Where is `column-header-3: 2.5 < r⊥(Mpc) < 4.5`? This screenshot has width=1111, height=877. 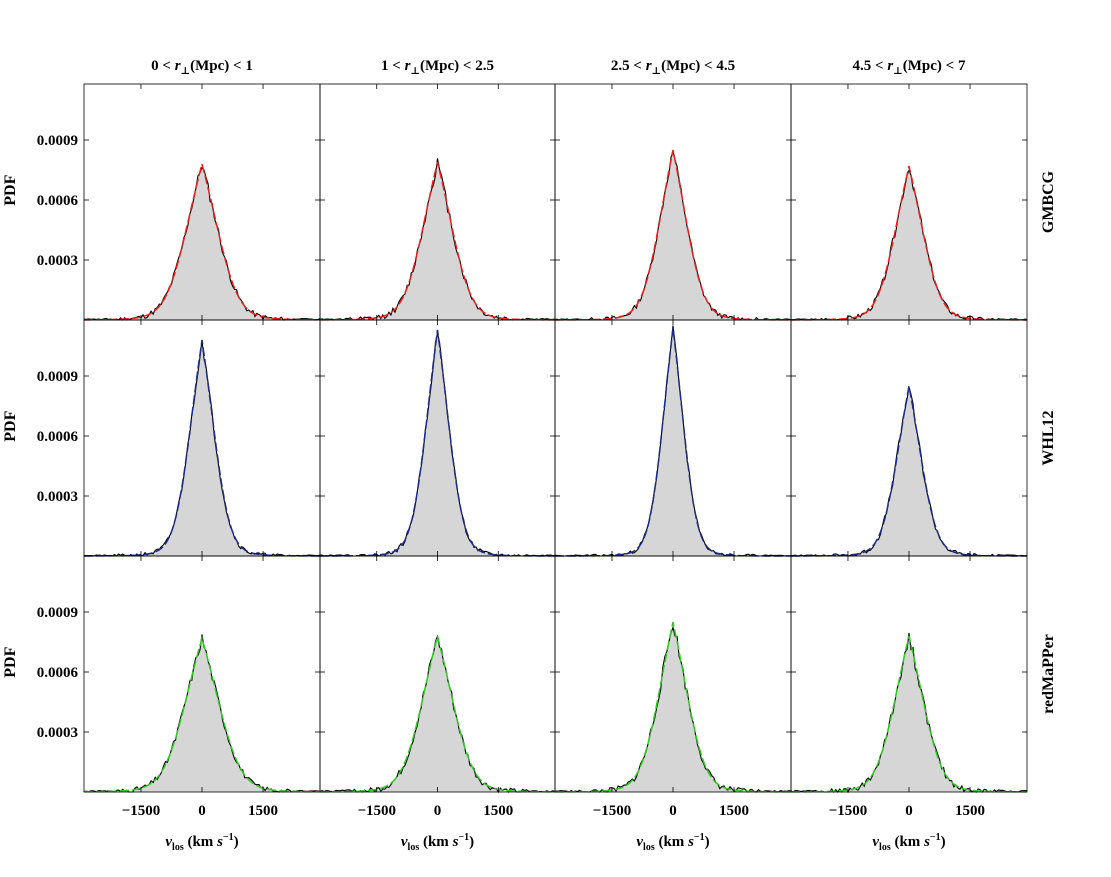 column-header-3: 2.5 < r⊥(Mpc) < 4.5 is located at coordinates (673, 67).